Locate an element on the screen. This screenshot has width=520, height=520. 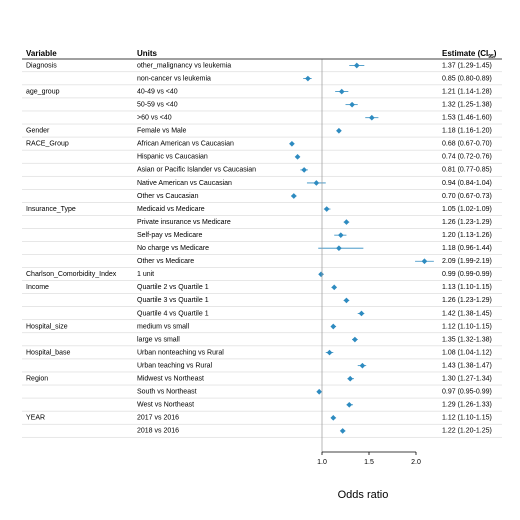
row-estimate-label: 1.22 (1.20-1.25) is located at coordinates (467, 431).